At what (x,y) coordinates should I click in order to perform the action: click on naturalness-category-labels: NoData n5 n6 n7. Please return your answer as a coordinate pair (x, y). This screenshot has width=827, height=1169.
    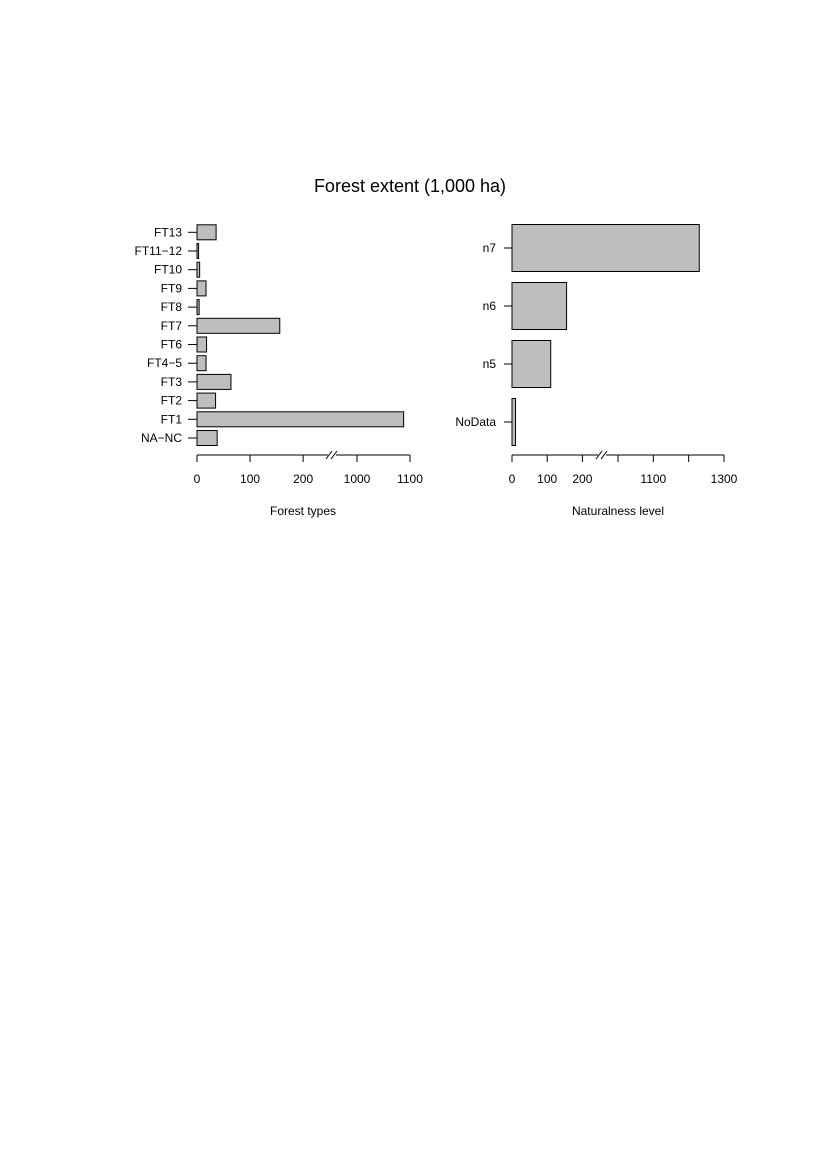
    Looking at the image, I should click on (483, 335).